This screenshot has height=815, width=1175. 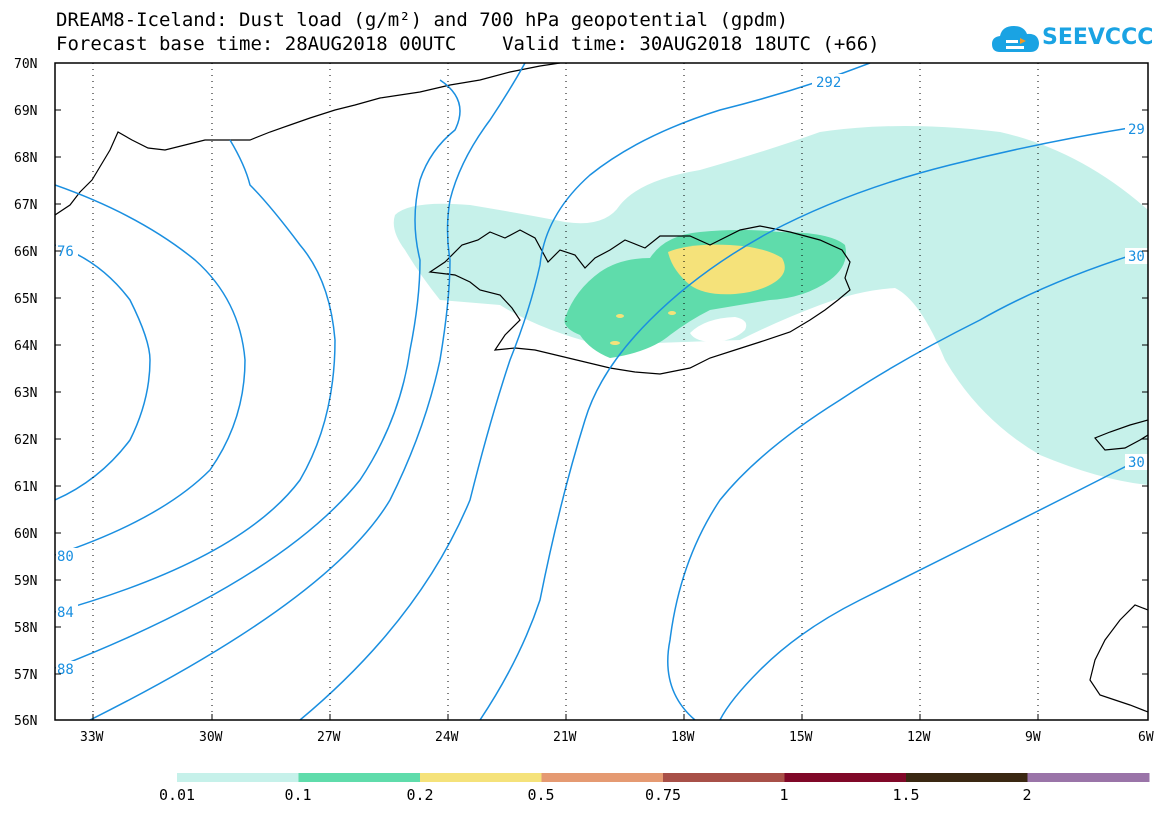 What do you see at coordinates (25, 299) in the screenshot?
I see `lat-label: 65N` at bounding box center [25, 299].